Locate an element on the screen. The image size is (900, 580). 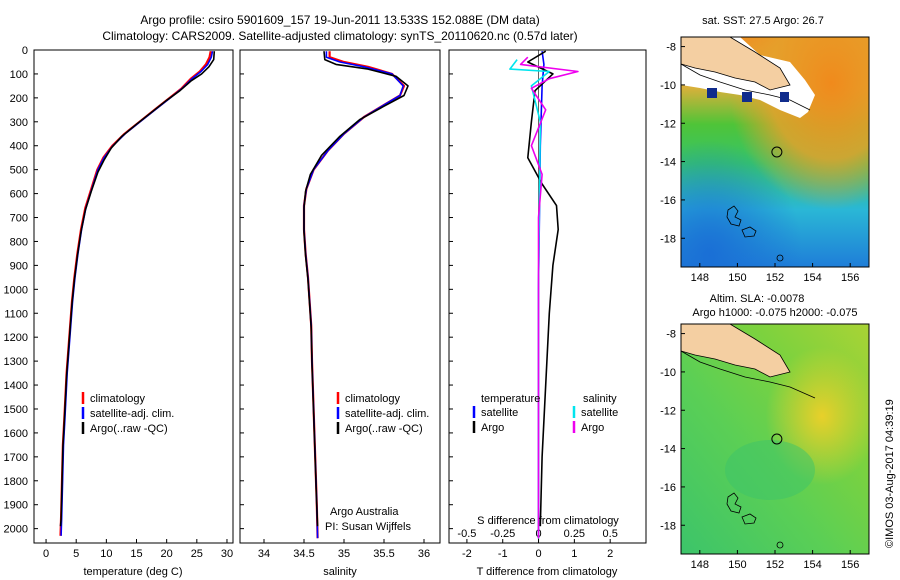
y-tick-label: 700 is located at coordinates (19, 219).